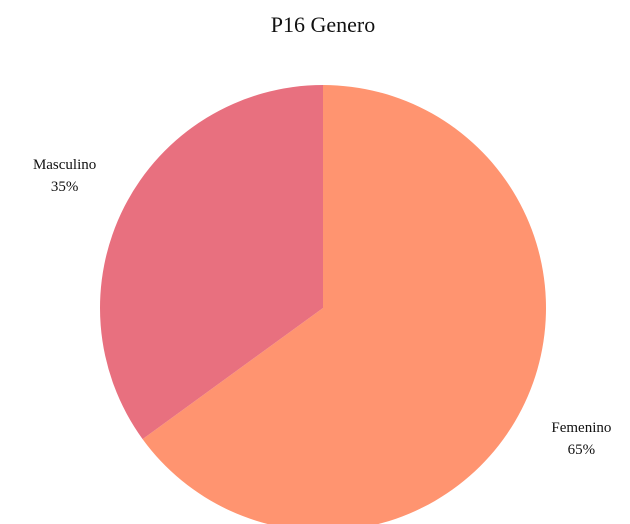  I want to click on chart-title: P16 Genero, so click(323, 24).